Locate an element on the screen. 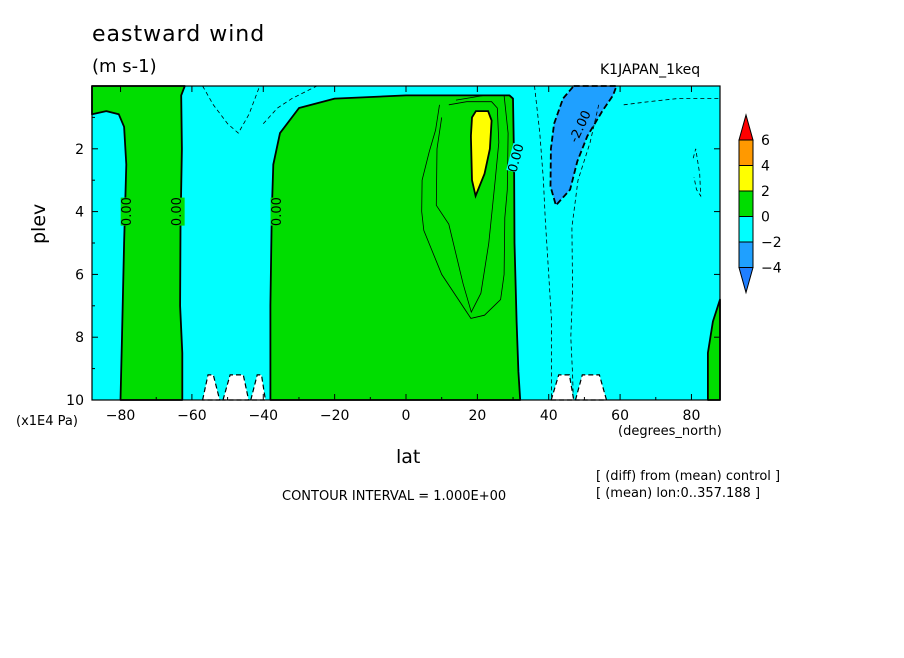 The width and height of the screenshot is (904, 658). y-tick-label: 10 is located at coordinates (75, 401).